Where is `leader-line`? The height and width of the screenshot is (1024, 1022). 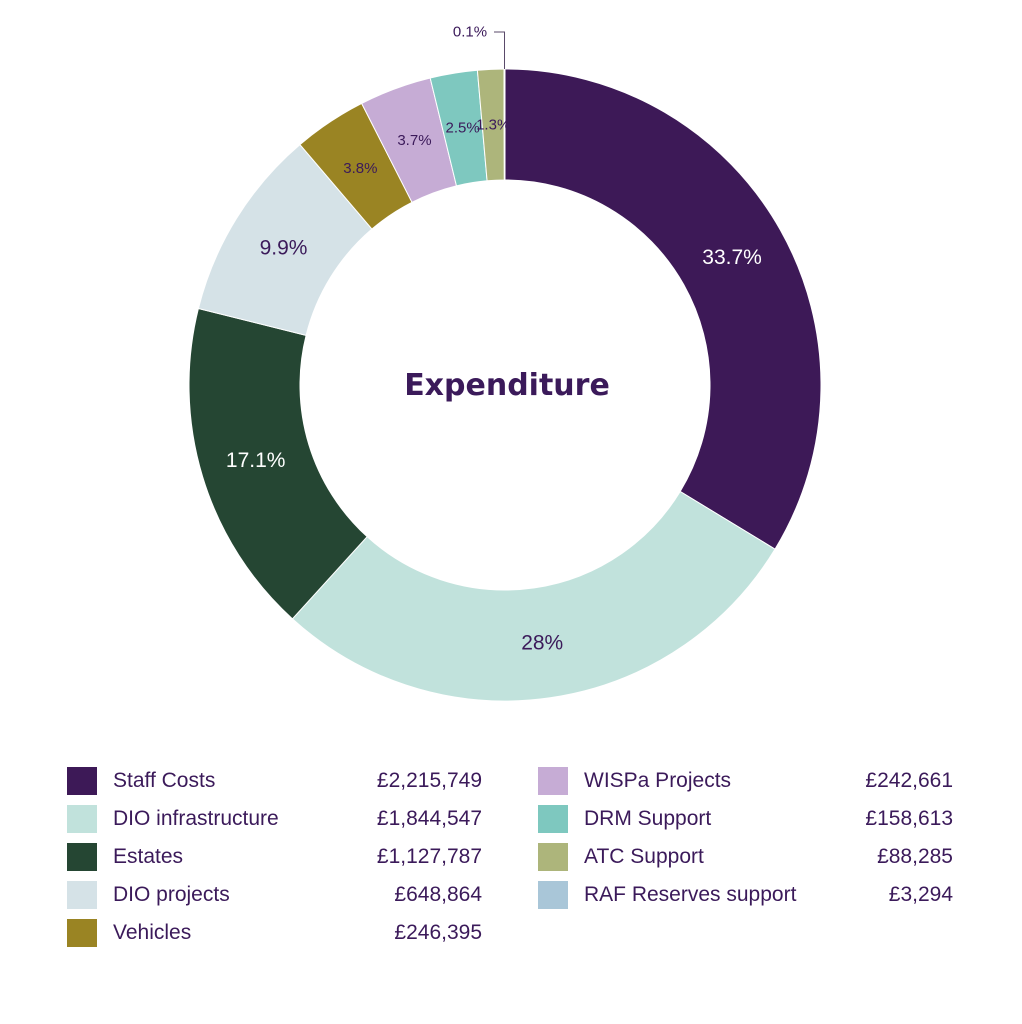
leader-line is located at coordinates (500, 50).